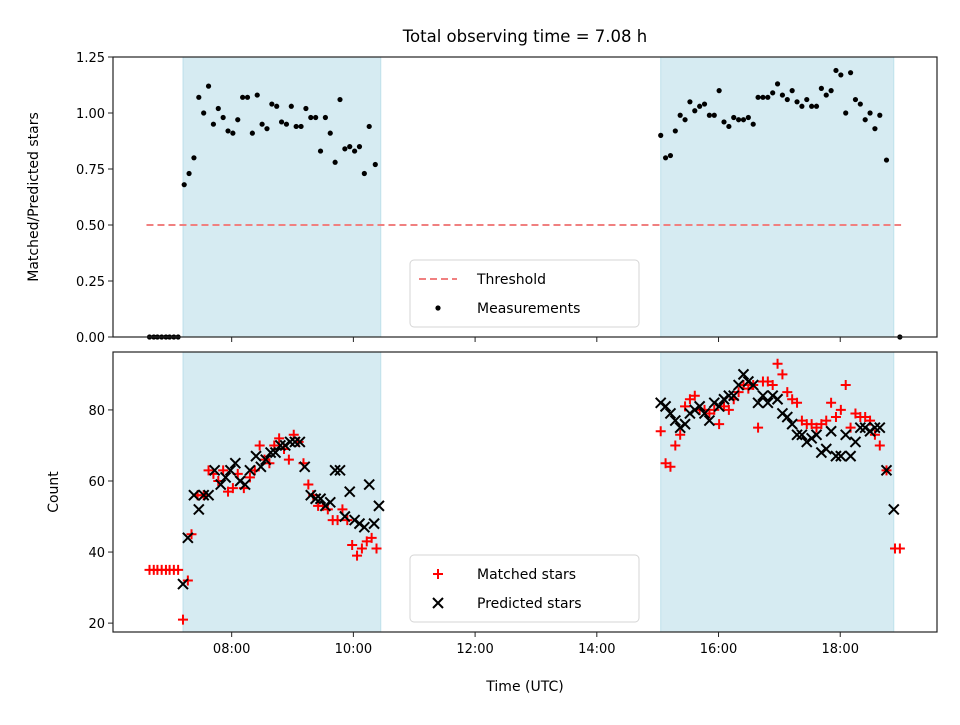 This screenshot has width=960, height=725. Describe the element at coordinates (438, 308) in the screenshot. I see `legend-measurement-swatch` at that location.